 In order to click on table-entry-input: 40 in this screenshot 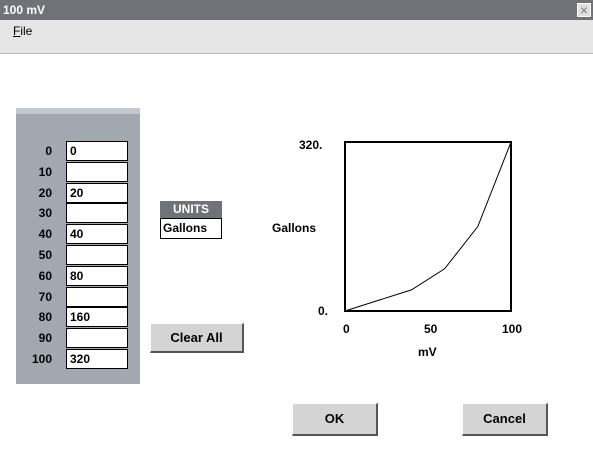, I will do `click(97, 234)`.